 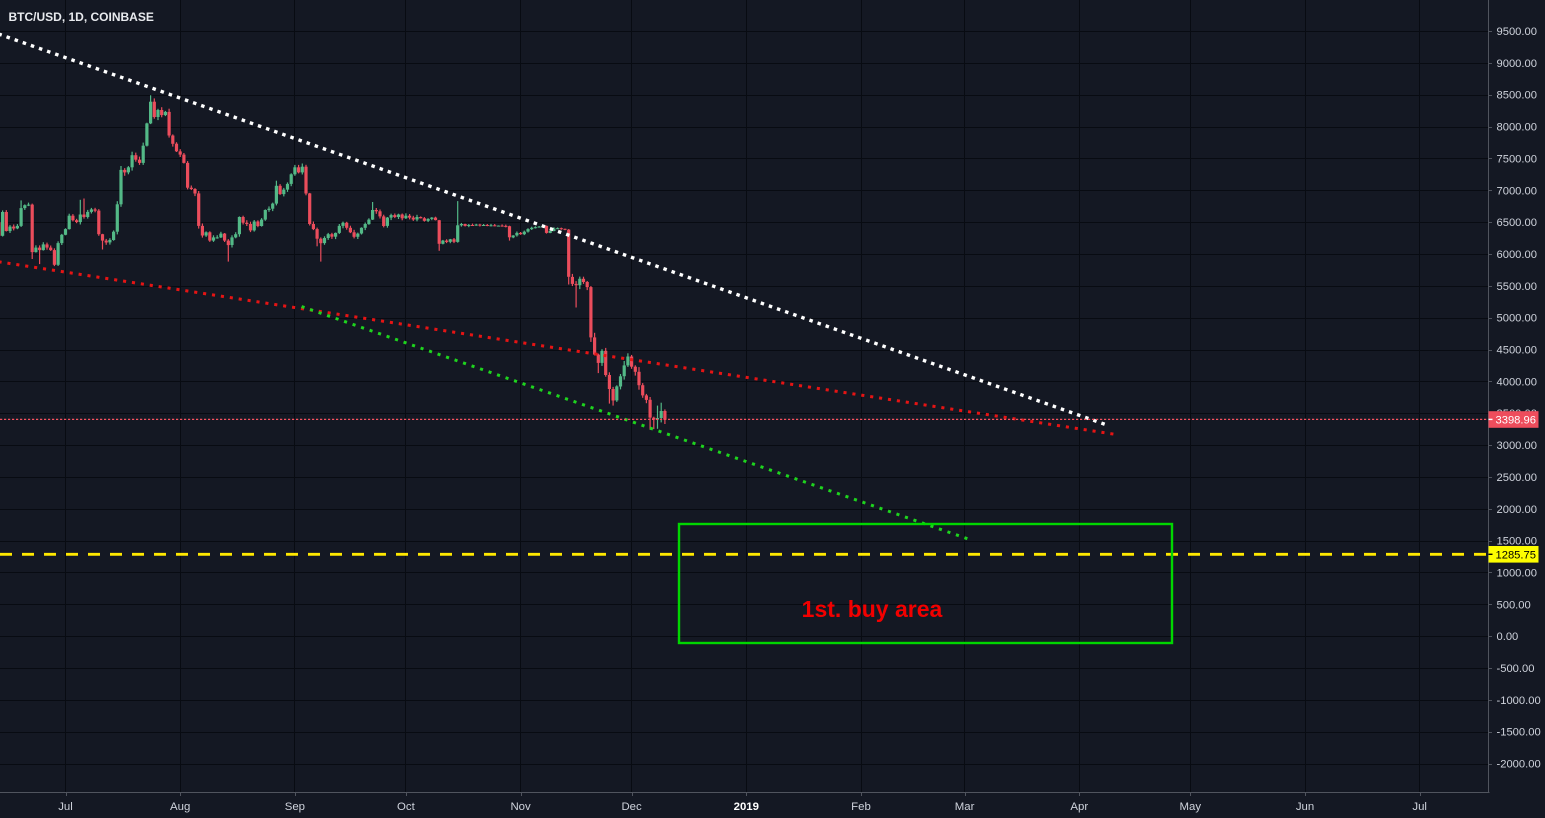 What do you see at coordinates (1079, 807) in the screenshot?
I see `svg-text: Apr` at bounding box center [1079, 807].